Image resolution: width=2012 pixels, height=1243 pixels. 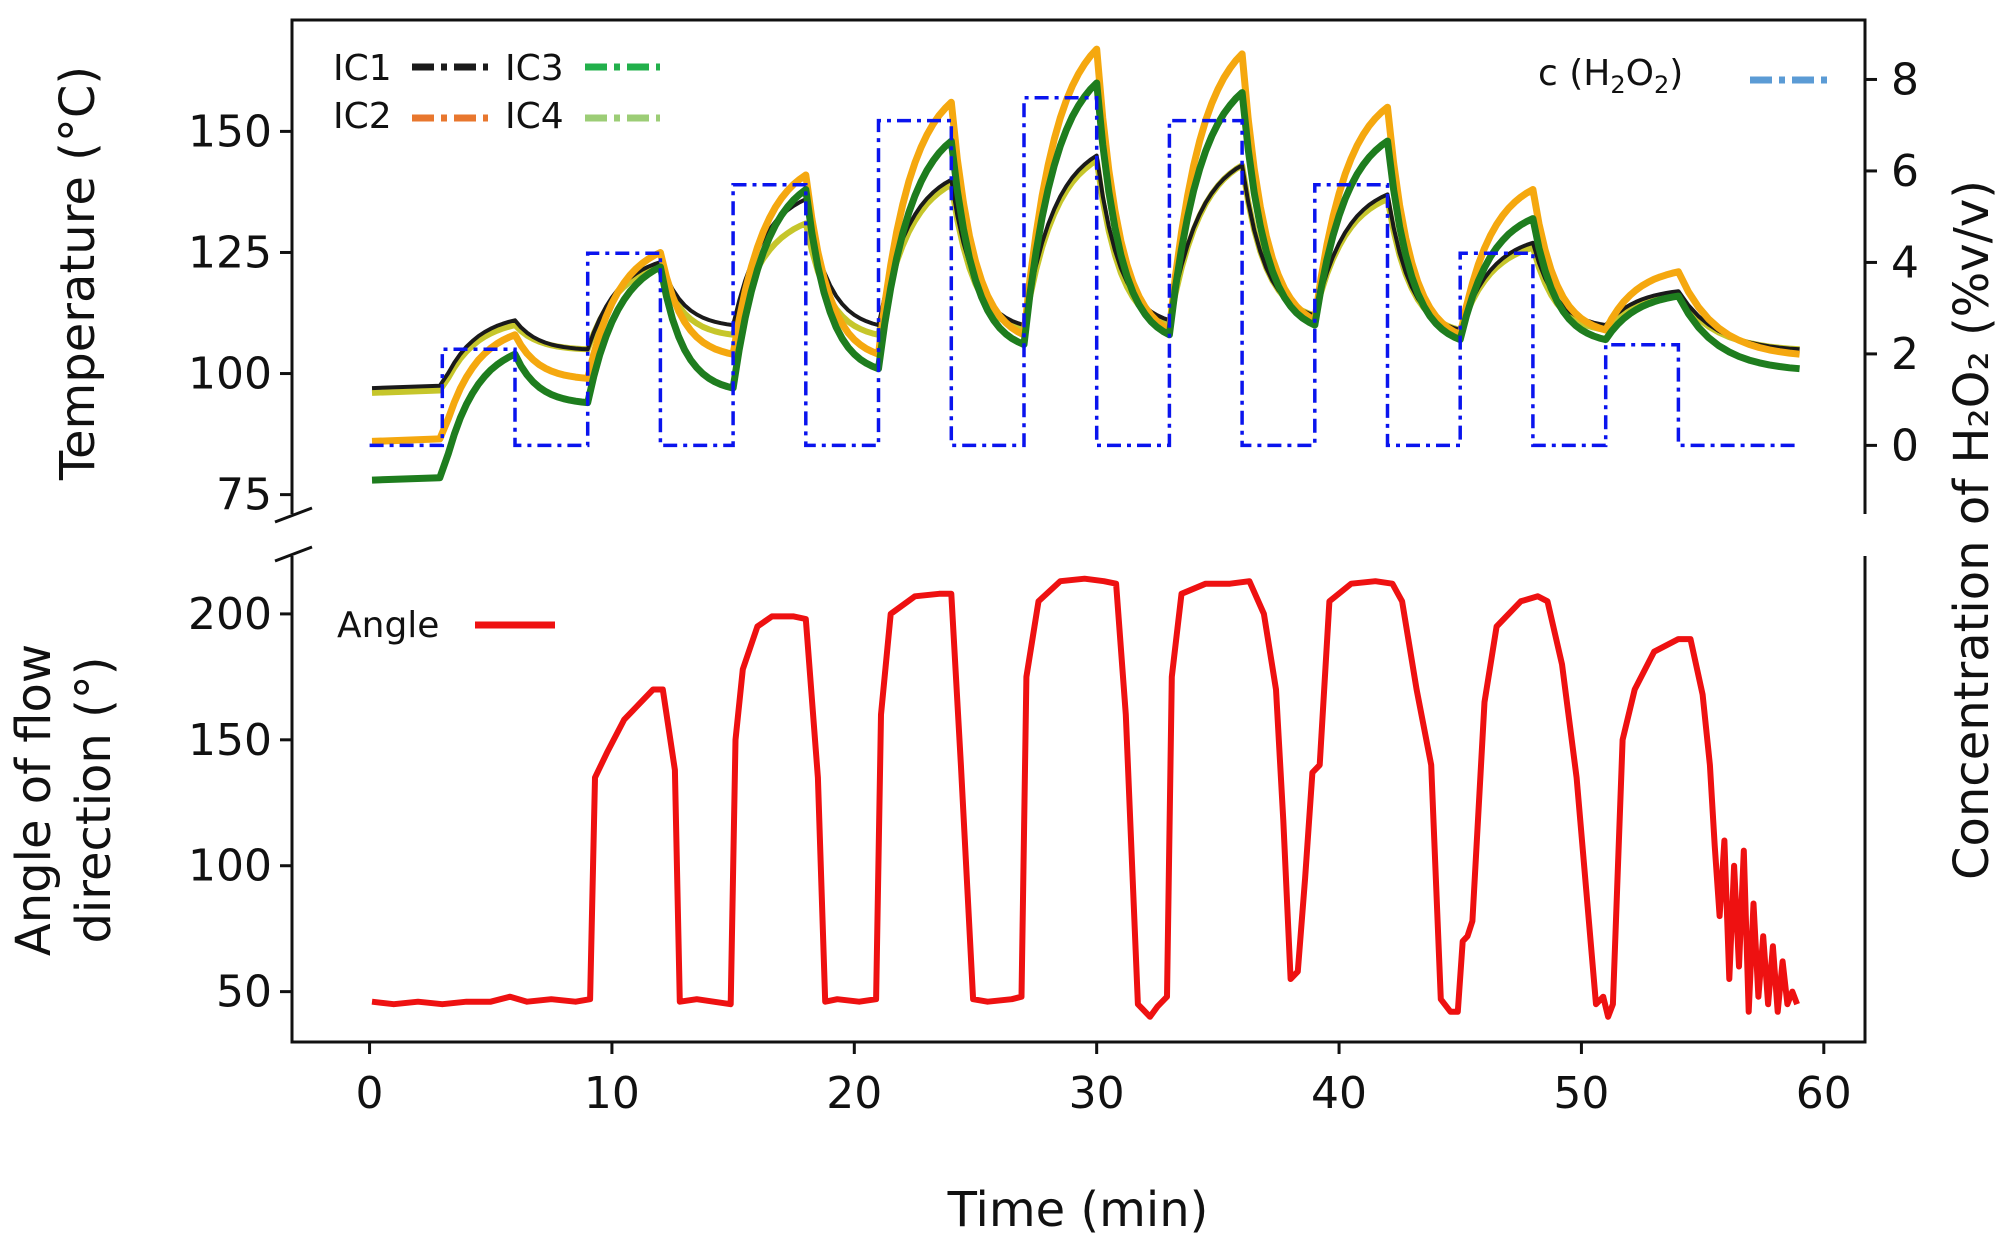 What do you see at coordinates (230, 866) in the screenshot?
I see `angle-tick-100-label: 100` at bounding box center [230, 866].